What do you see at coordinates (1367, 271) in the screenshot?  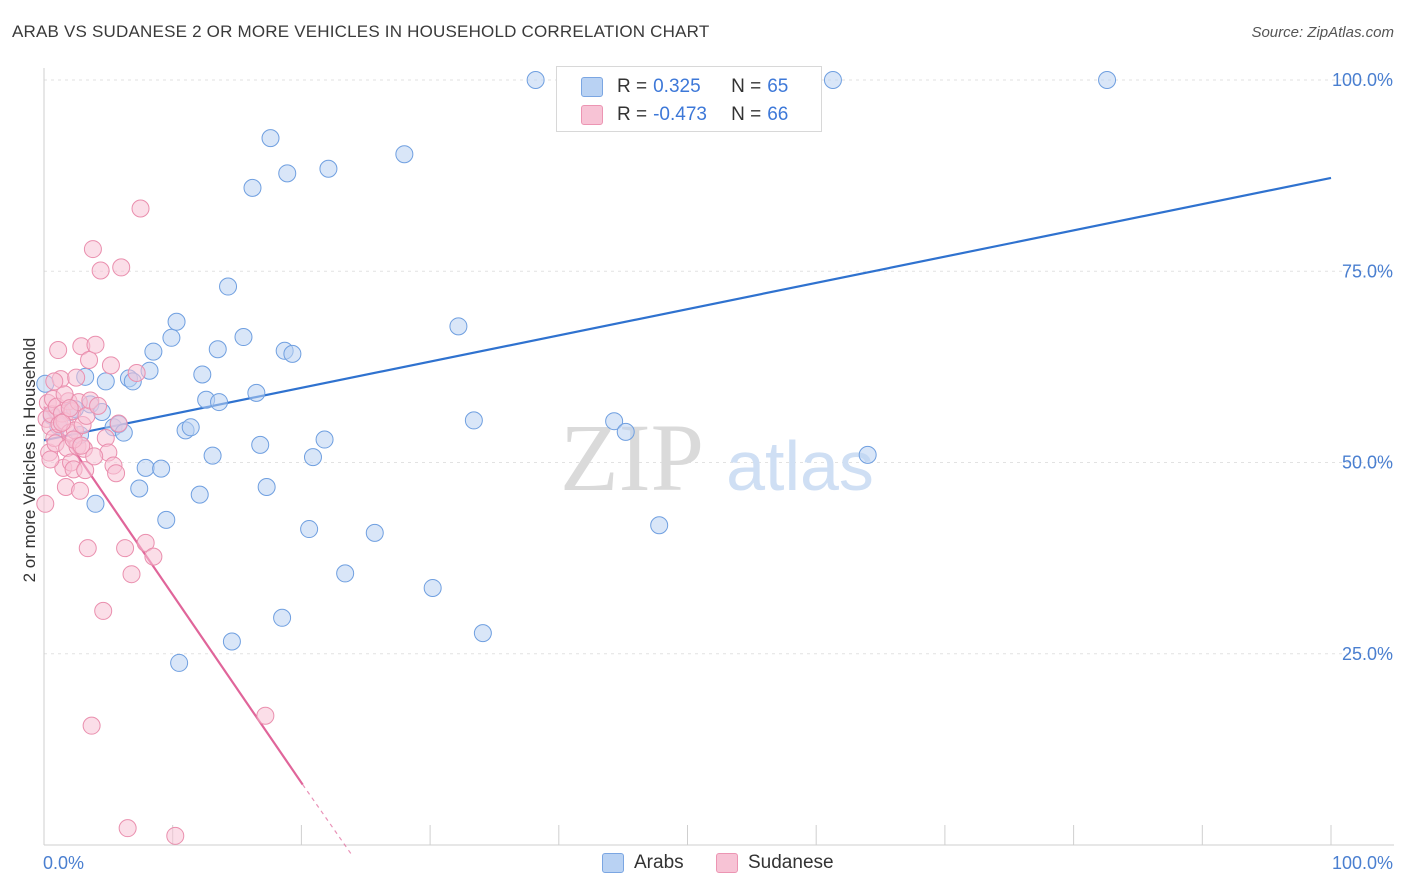 I see `y-tick-label: 75.0%` at bounding box center [1367, 271].